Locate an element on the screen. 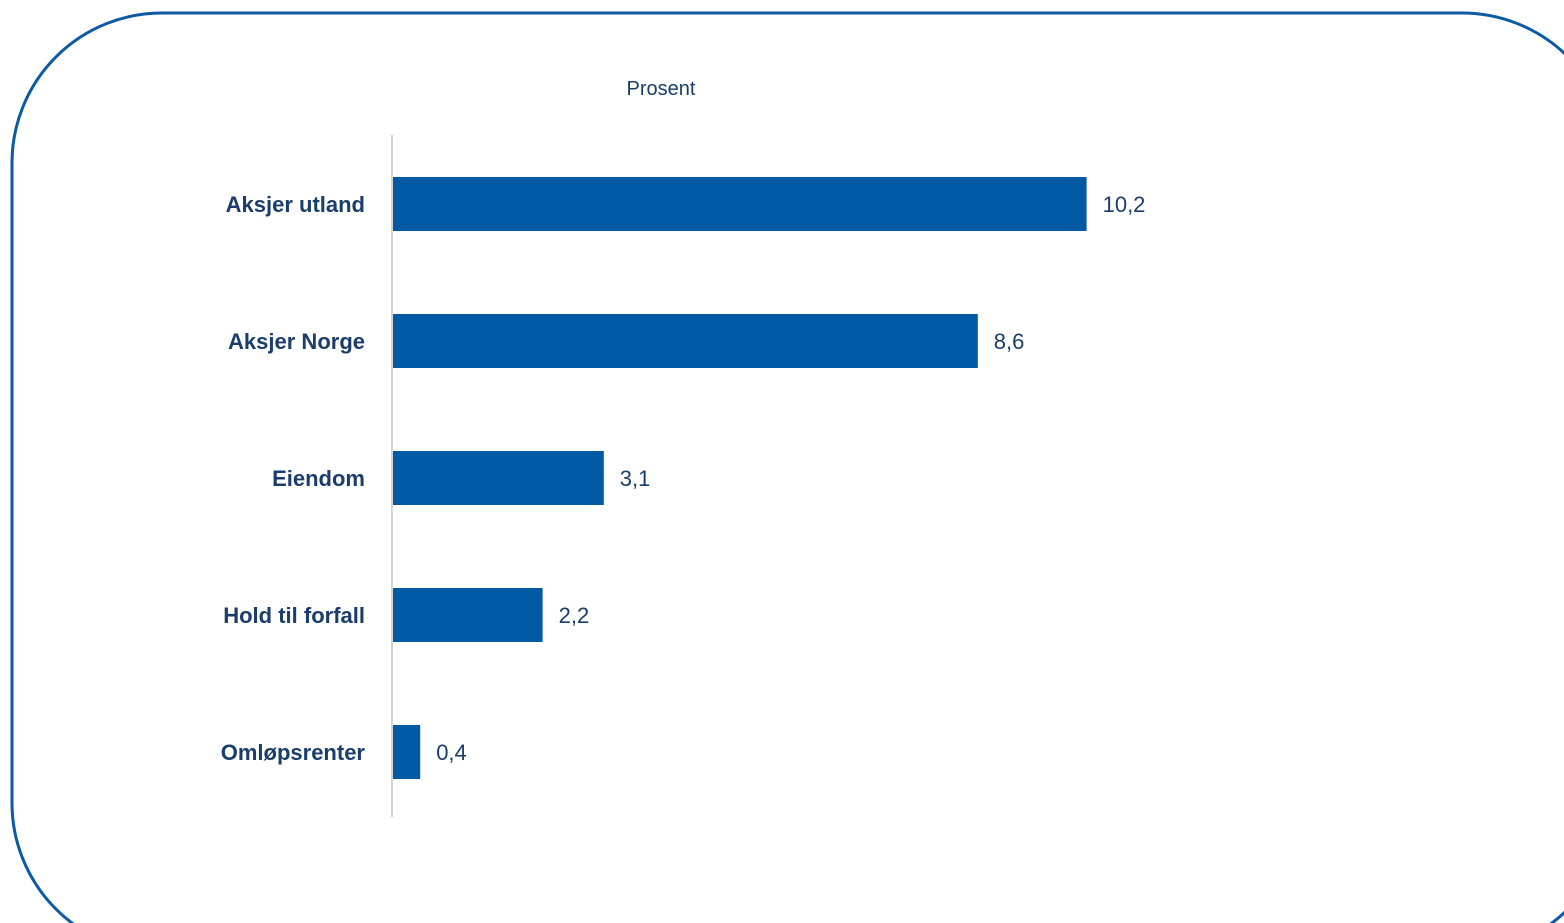  bar-eiendom is located at coordinates (498, 478).